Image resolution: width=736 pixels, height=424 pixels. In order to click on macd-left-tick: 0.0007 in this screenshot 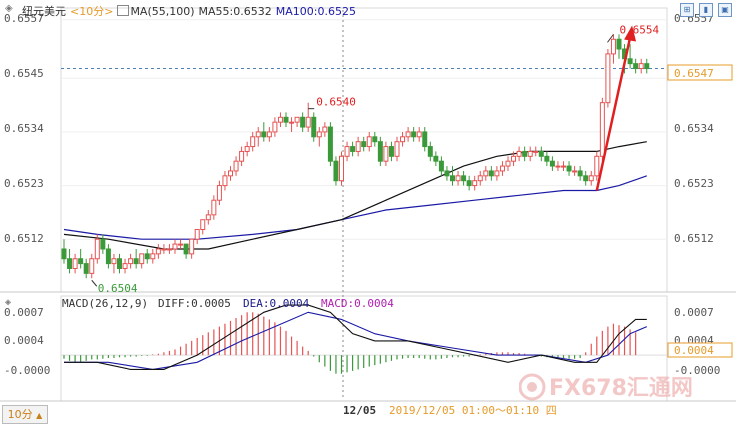, I will do `click(24, 312)`.